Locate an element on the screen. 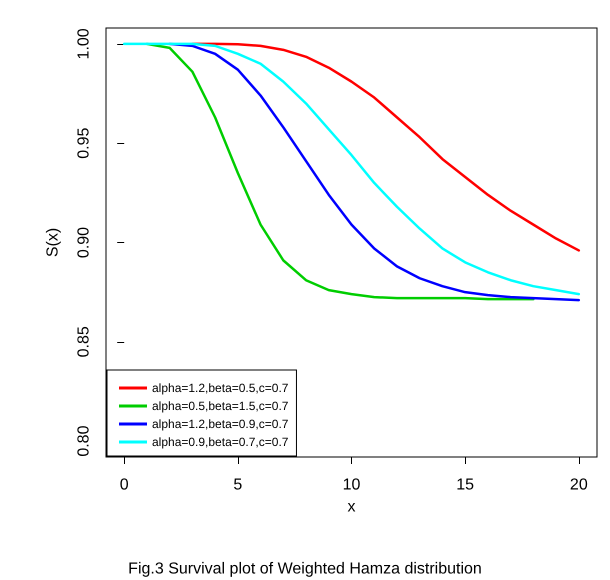  y-axis-title: S(x) is located at coordinates (53, 243).